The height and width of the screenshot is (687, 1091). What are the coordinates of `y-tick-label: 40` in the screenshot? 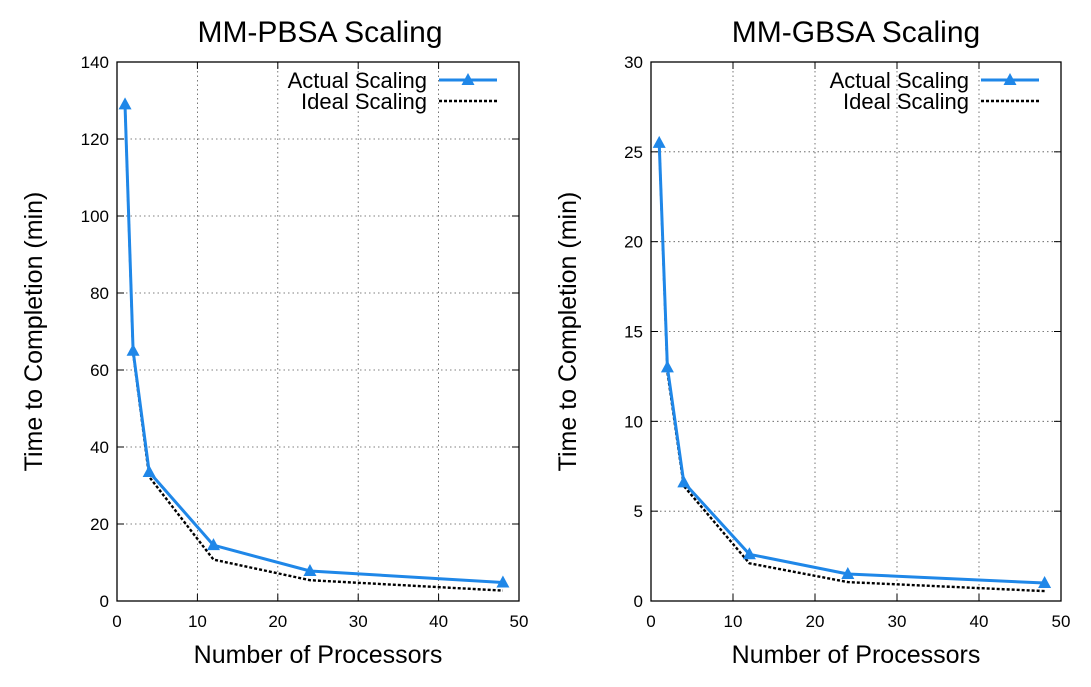 It's located at (99, 447).